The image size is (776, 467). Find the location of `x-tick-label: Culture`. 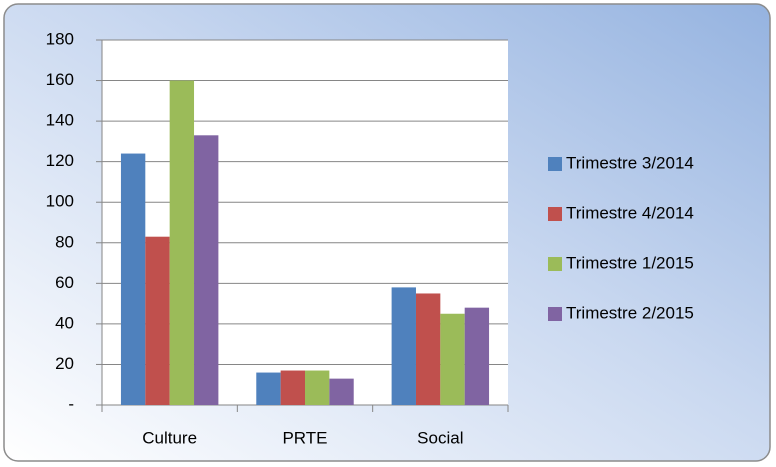

x-tick-label: Culture is located at coordinates (169, 437).